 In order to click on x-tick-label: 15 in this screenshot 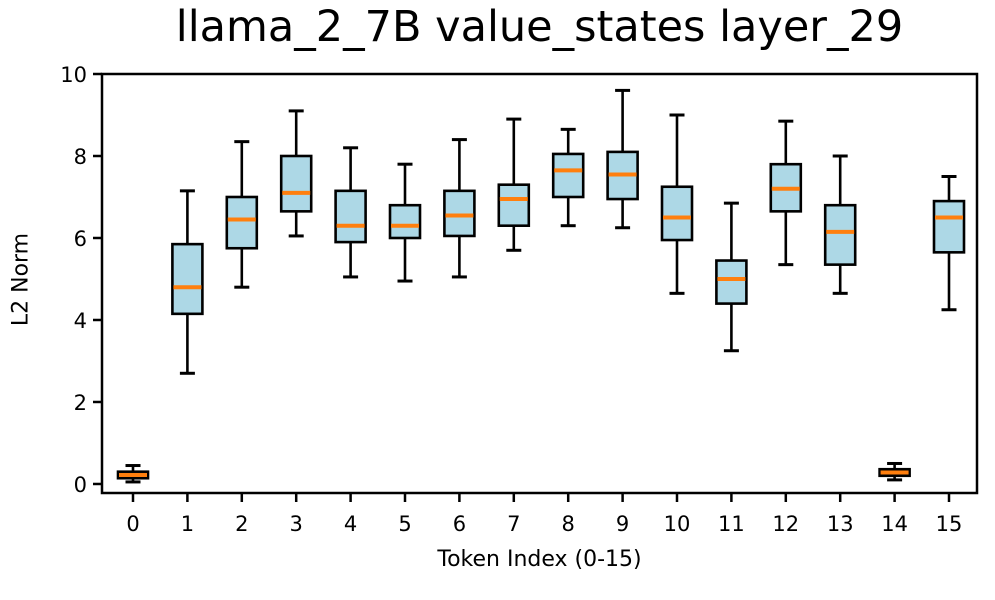, I will do `click(949, 524)`.